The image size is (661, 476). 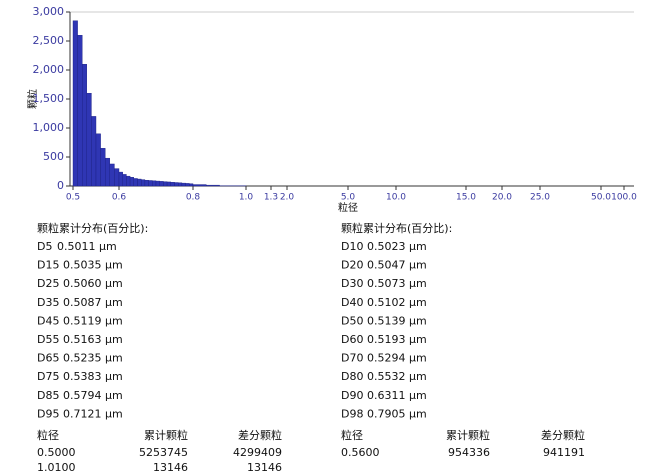 I want to click on x-tick-label: 100.0, so click(x=624, y=198).